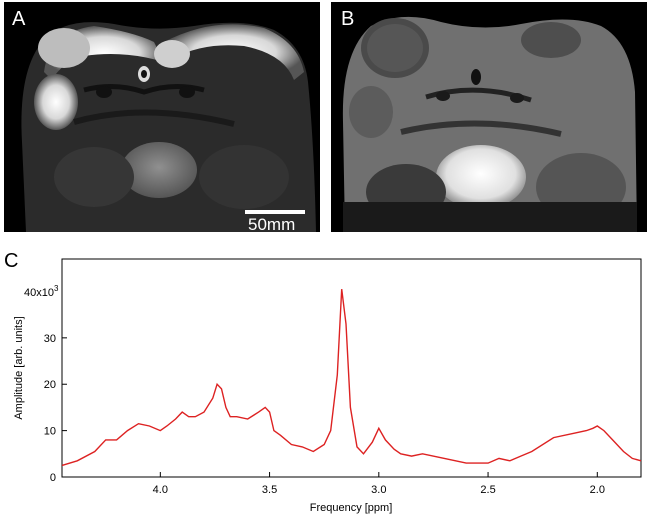 The width and height of the screenshot is (650, 525). What do you see at coordinates (50, 432) in the screenshot?
I see `y-tick-label: 10` at bounding box center [50, 432].